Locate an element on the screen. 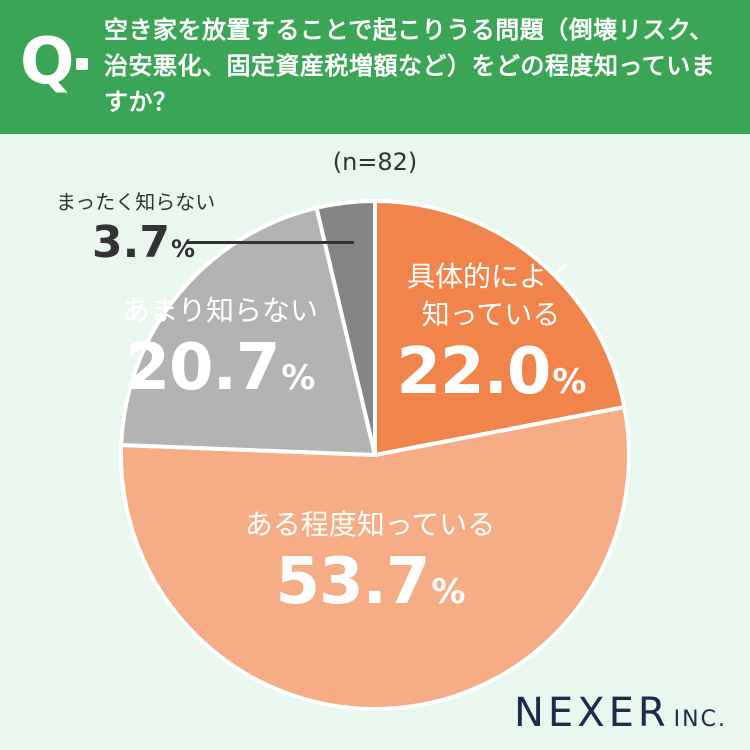 The height and width of the screenshot is (750, 750). logo-suffix: INC. is located at coordinates (700, 719).